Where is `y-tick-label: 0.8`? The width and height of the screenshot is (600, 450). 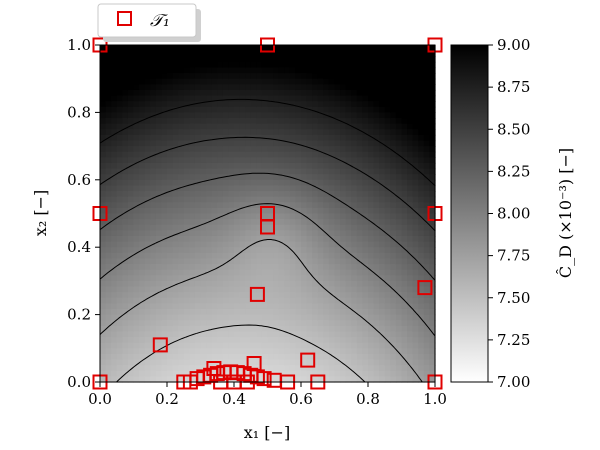 y-tick-label: 0.8 is located at coordinates (79, 112).